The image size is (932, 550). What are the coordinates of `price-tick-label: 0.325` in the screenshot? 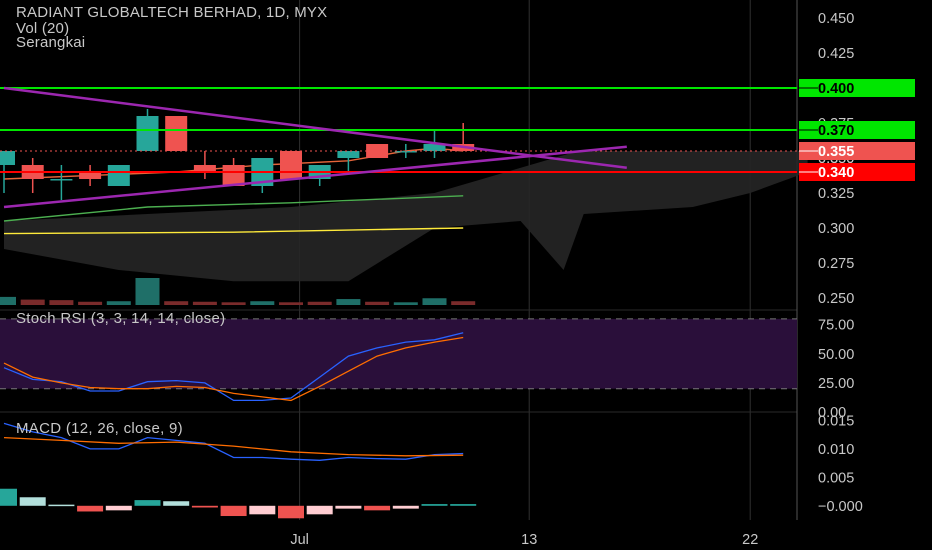 It's located at (836, 194).